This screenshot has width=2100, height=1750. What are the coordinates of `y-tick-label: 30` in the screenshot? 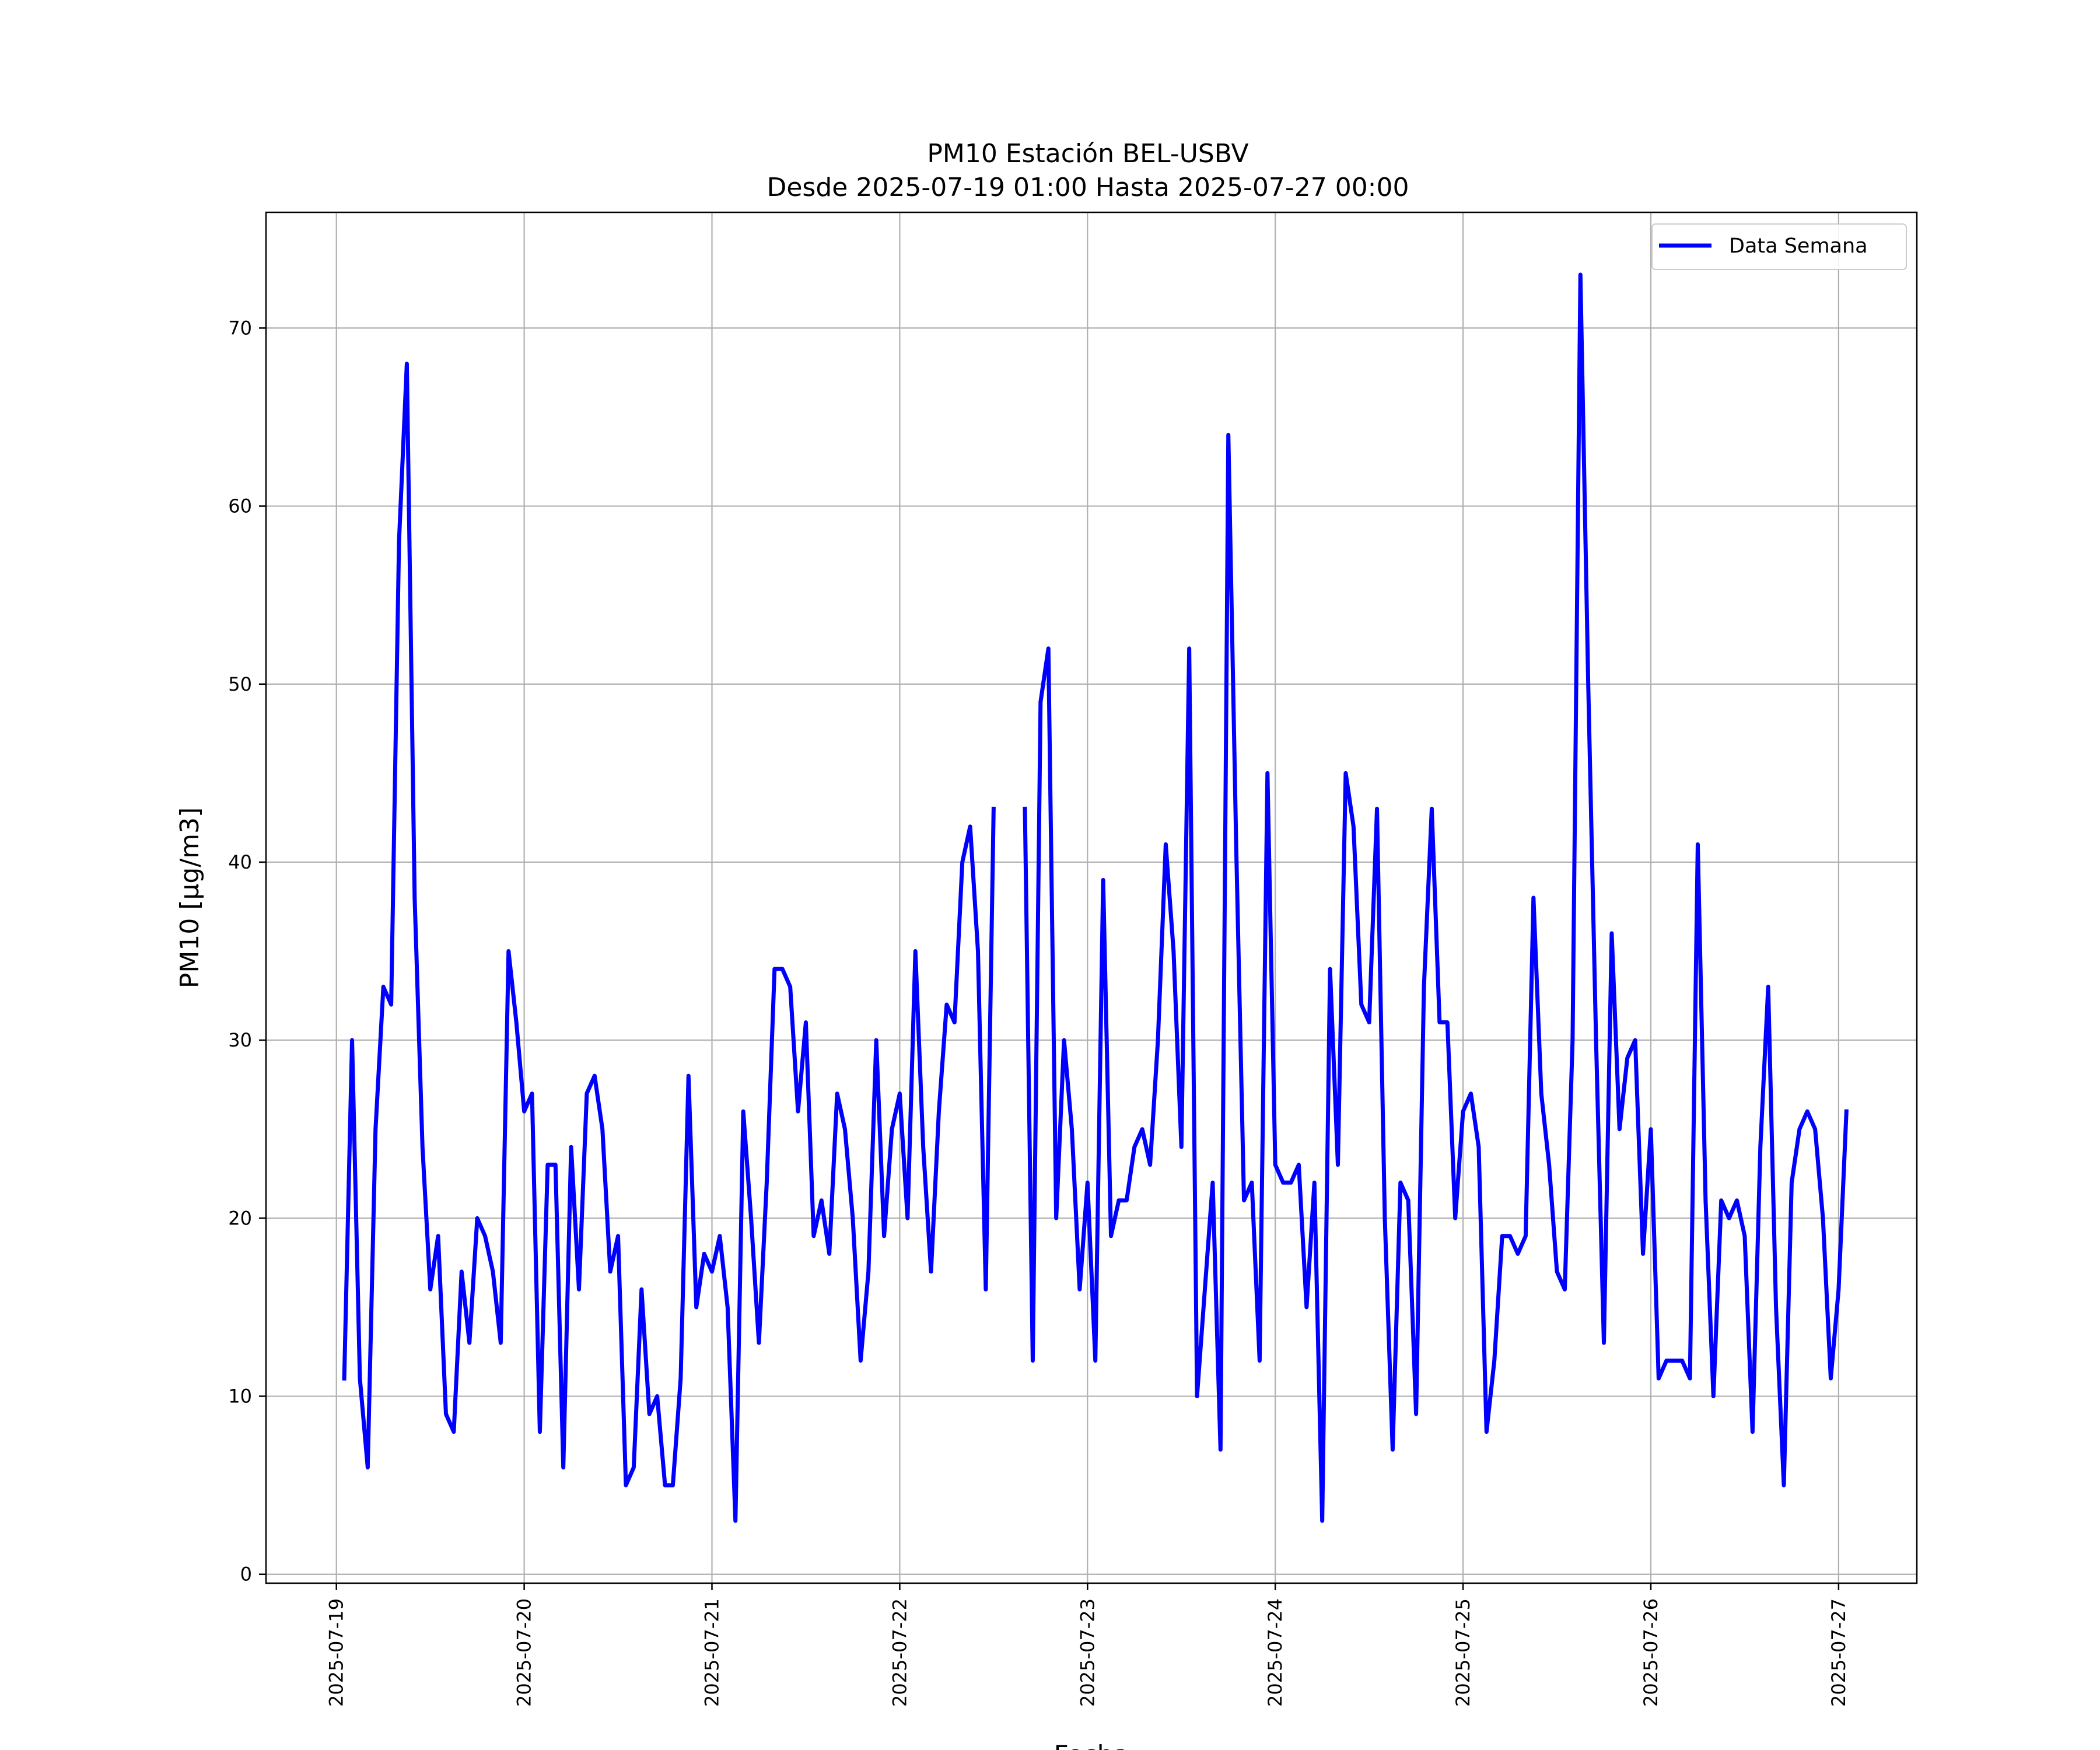 It's located at (240, 1040).